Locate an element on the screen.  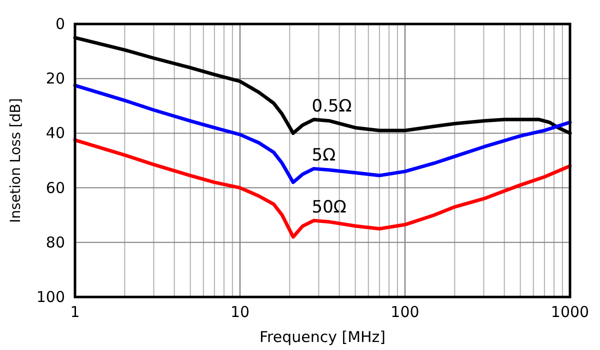
x-tick-label: 1 is located at coordinates (75, 312).